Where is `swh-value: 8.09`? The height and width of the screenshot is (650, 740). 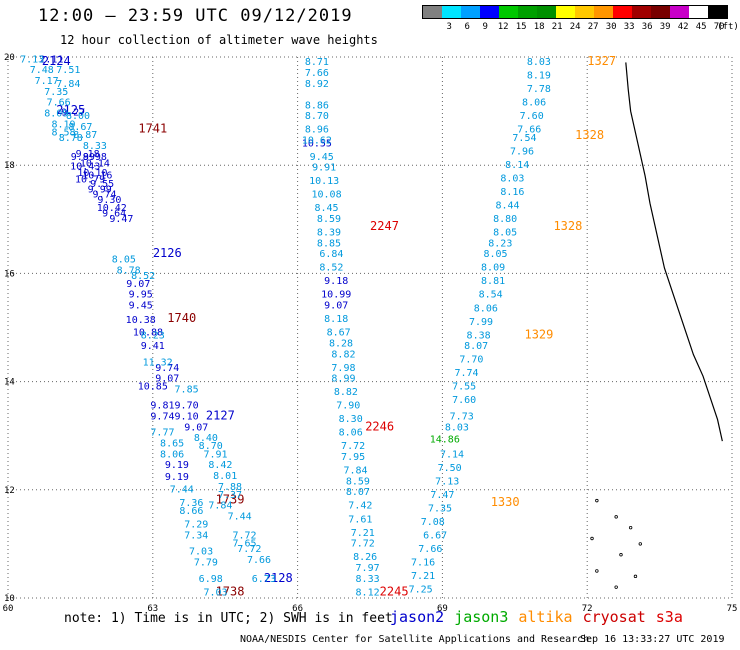
swh-value: 8.09 is located at coordinates (56, 114).